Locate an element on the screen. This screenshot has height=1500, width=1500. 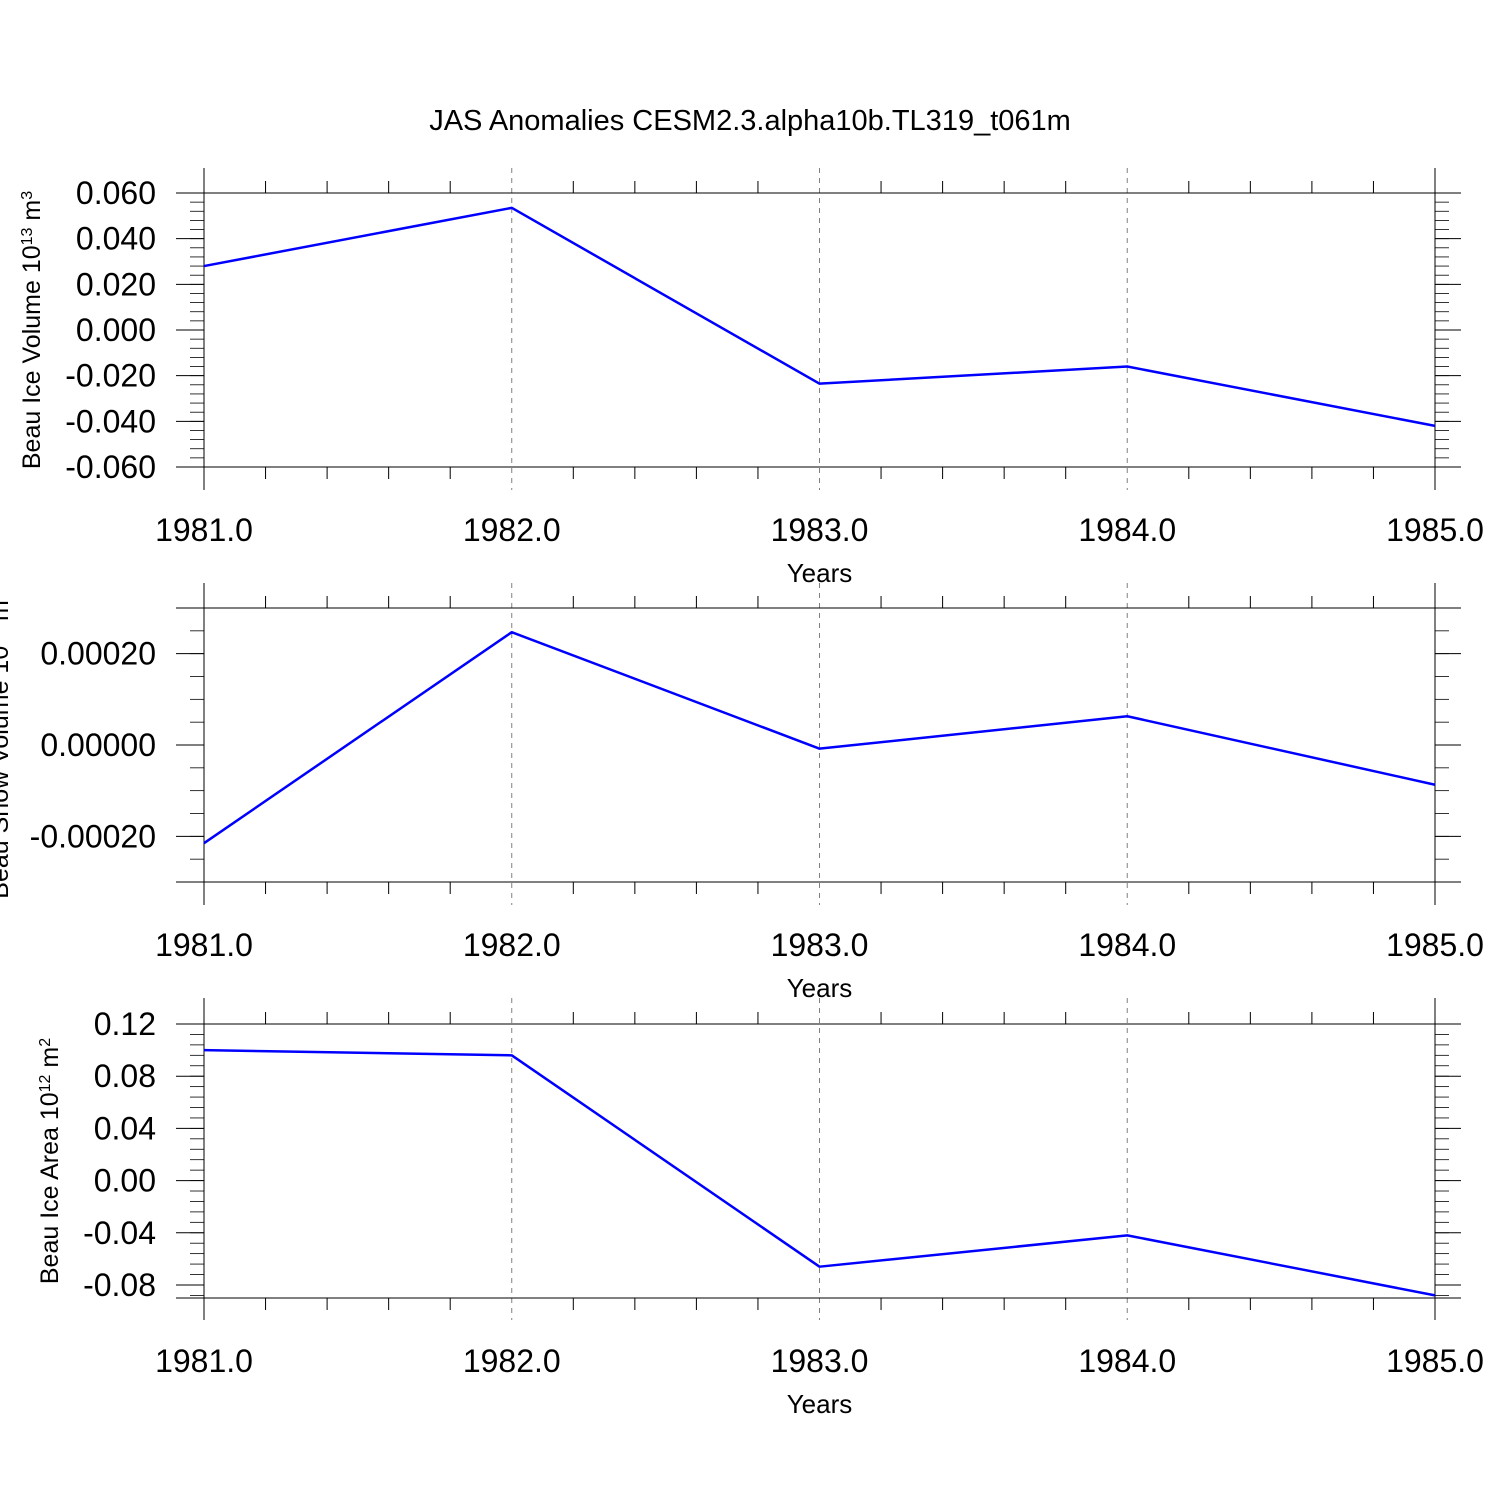
y-tick-label: -0.020 is located at coordinates (110, 376).